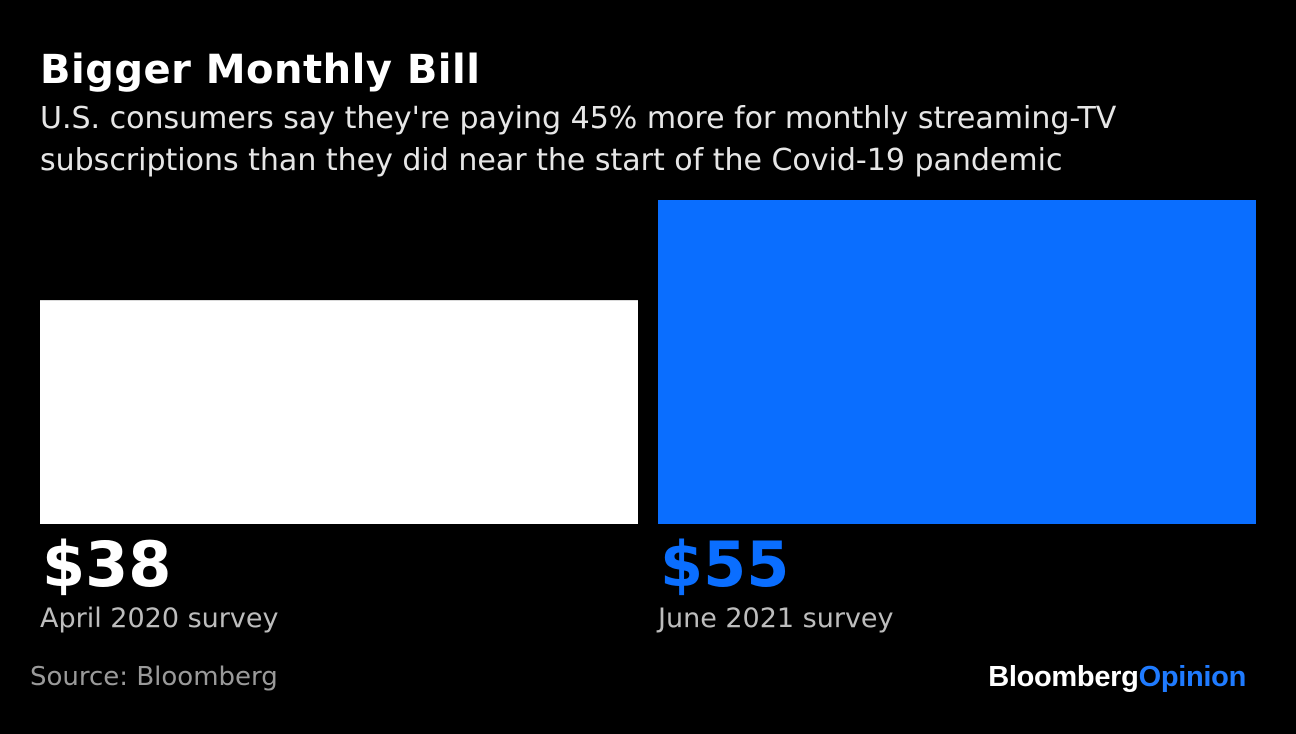  I want to click on bloomberg-opinion-logo: BloombergOpinion, so click(1117, 677).